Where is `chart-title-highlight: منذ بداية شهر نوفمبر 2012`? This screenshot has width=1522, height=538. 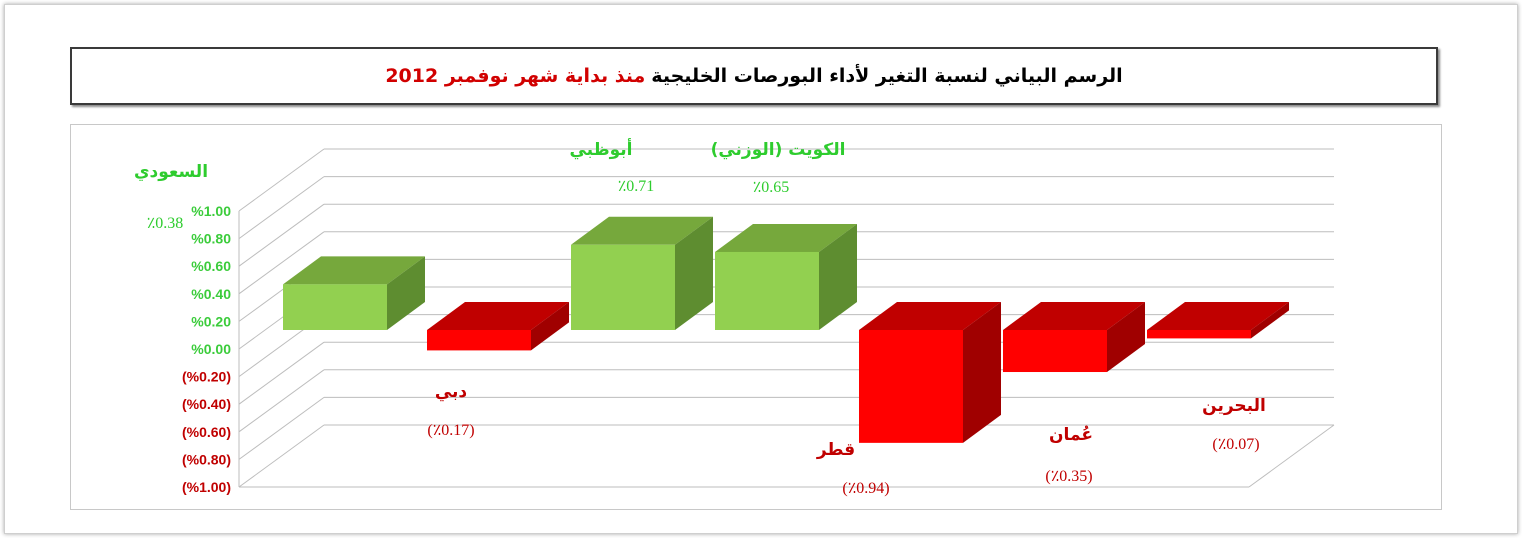
chart-title-highlight: منذ بداية شهر نوفمبر 2012 is located at coordinates (515, 76).